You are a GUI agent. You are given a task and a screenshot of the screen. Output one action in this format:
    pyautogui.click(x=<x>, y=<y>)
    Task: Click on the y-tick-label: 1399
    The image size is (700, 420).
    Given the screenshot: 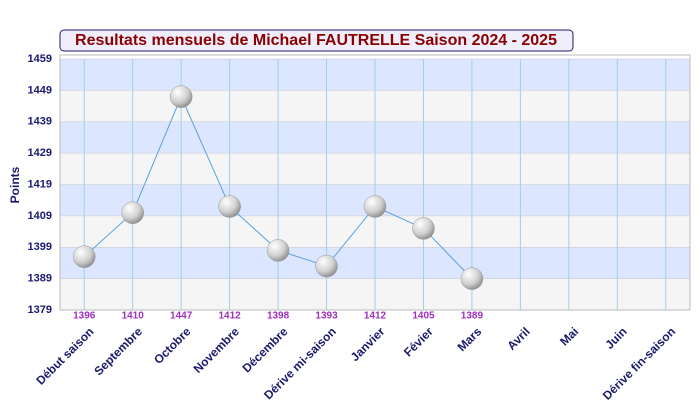 What is the action you would take?
    pyautogui.click(x=40, y=247)
    